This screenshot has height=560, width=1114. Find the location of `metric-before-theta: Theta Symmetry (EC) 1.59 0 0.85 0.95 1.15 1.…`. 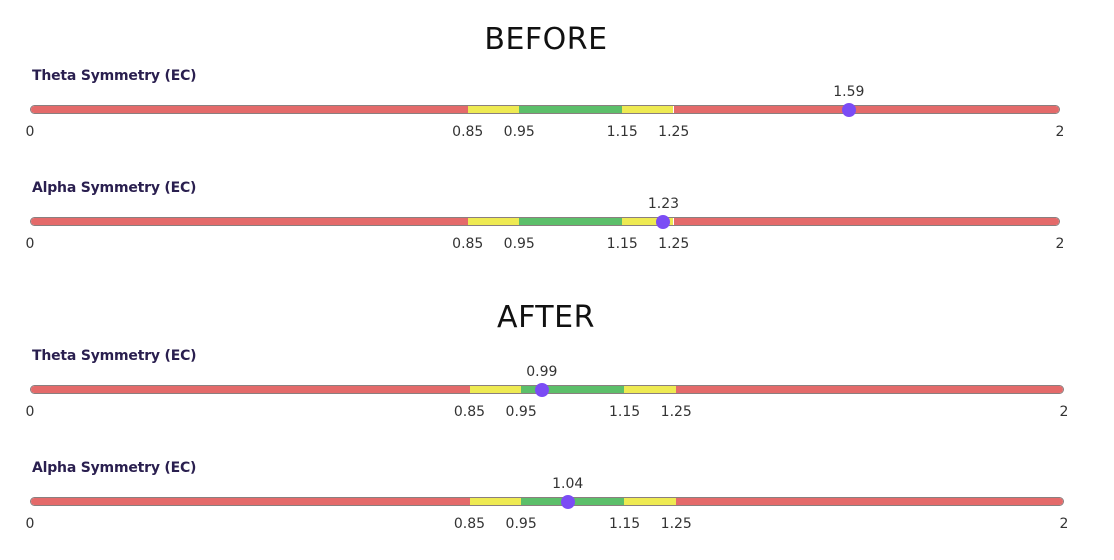

metric-before-theta: Theta Symmetry (EC) 1.59 0 0.85 0.95 1.15 1.… is located at coordinates (545, 111).